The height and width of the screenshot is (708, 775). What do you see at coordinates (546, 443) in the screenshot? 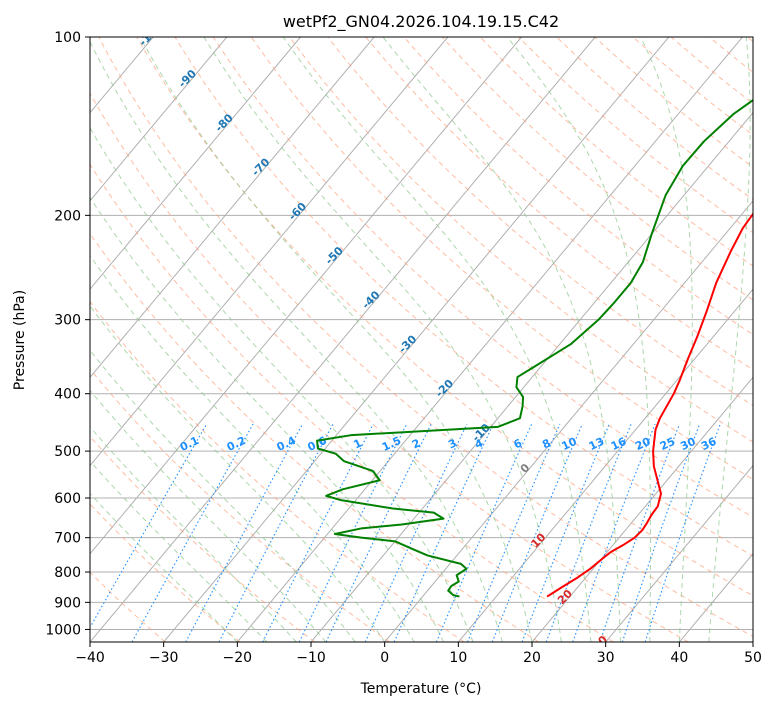
I see `mixing-ratio-label: 8` at bounding box center [546, 443].